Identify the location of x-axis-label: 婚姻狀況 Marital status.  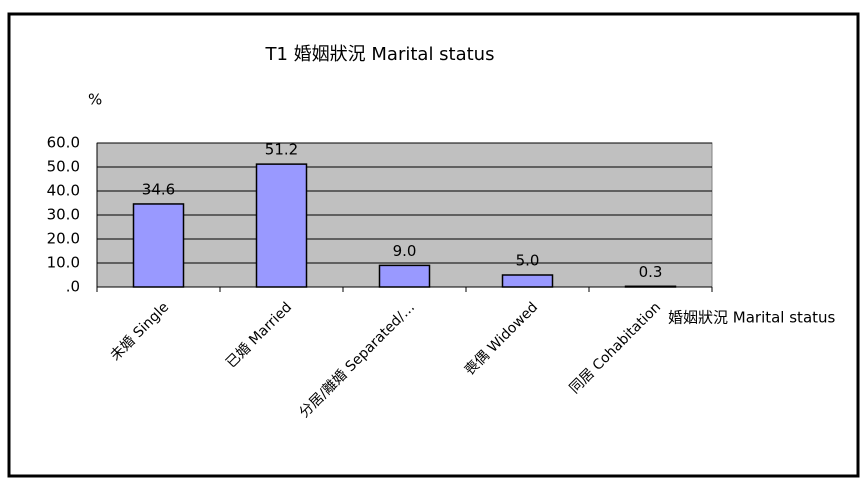
(752, 318).